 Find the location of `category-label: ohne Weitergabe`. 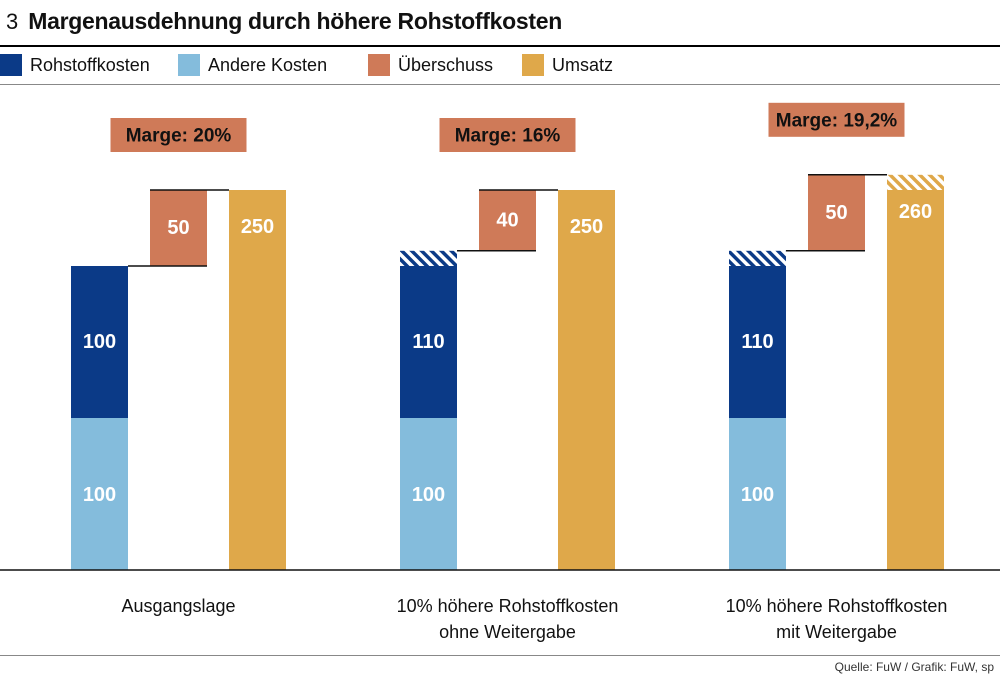

category-label: ohne Weitergabe is located at coordinates (507, 632).